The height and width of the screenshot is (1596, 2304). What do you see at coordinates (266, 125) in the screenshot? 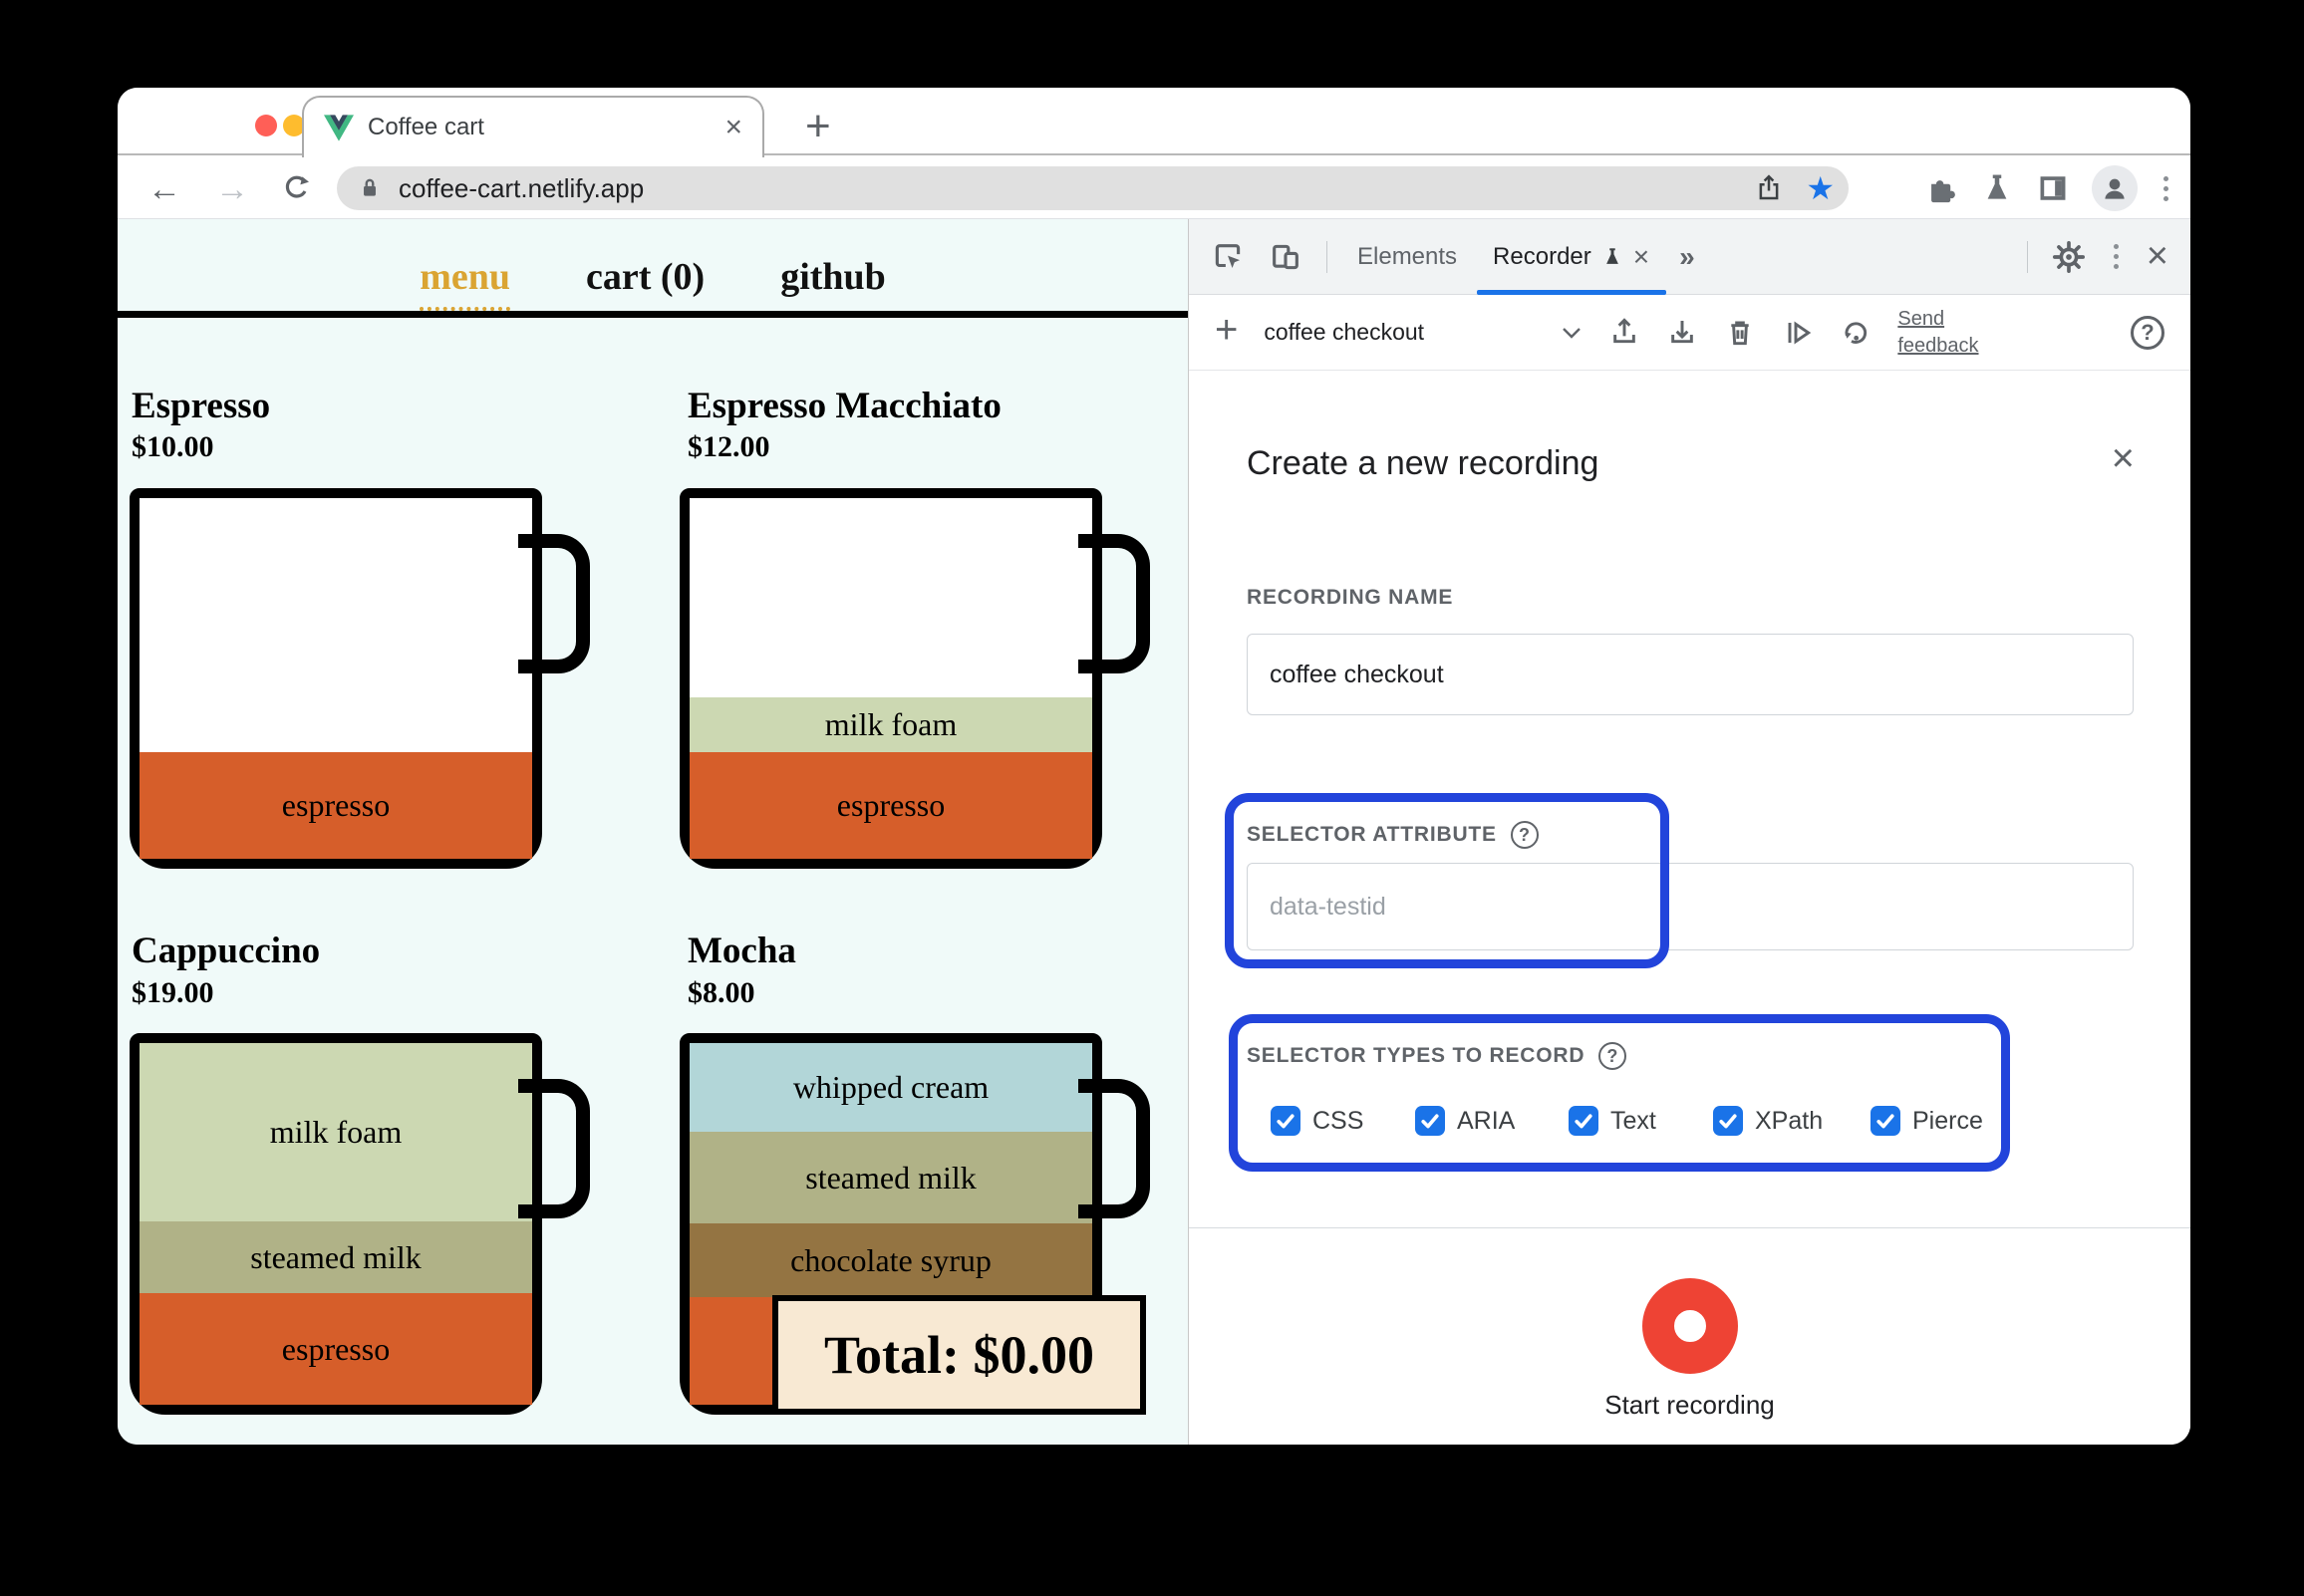
I see `macos-close-button` at bounding box center [266, 125].